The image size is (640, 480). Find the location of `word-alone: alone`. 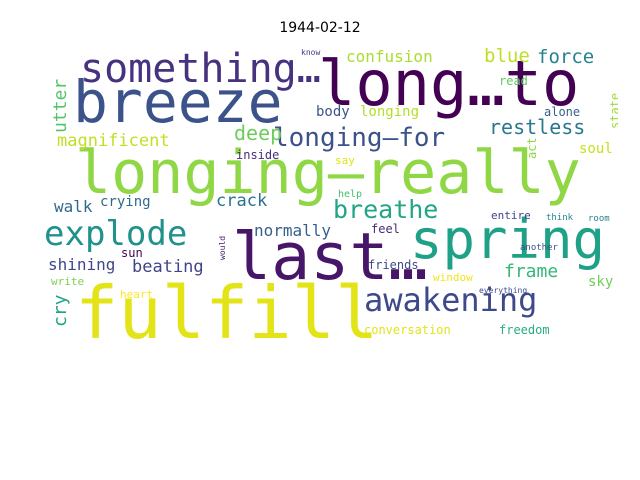

word-alone: alone is located at coordinates (562, 112).